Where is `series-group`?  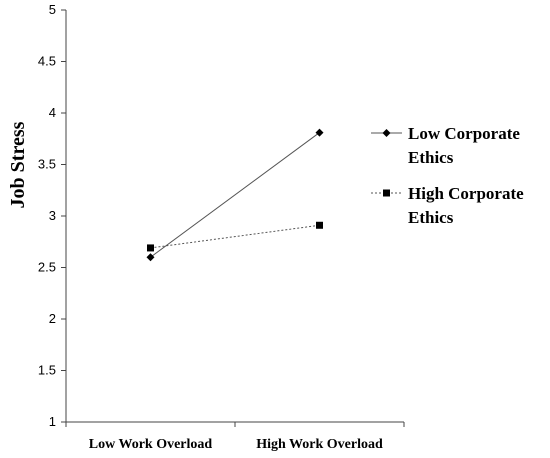 series-group is located at coordinates (235, 195).